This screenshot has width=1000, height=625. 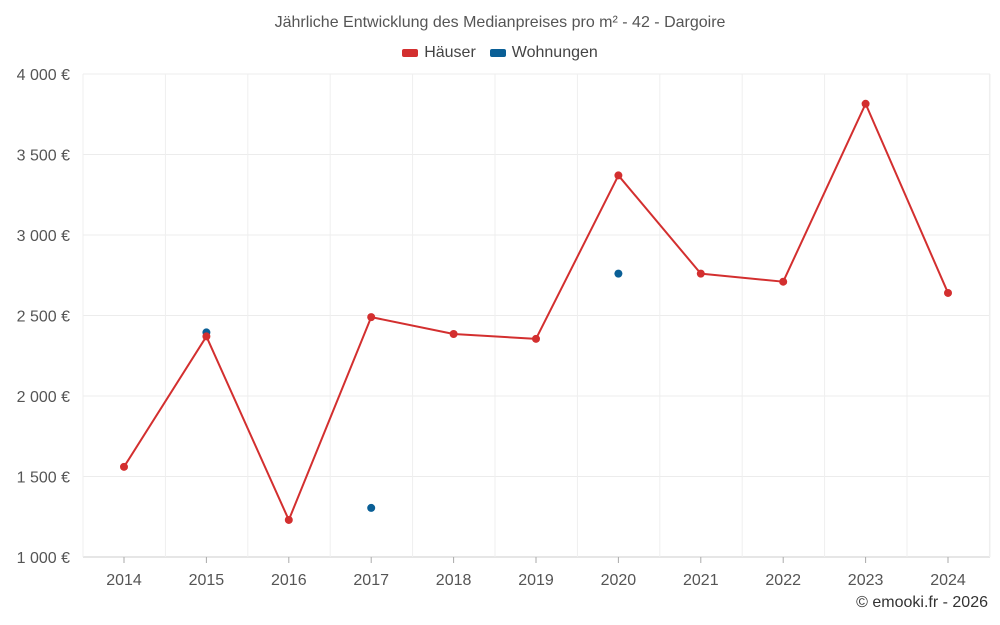 I want to click on x-tick-label: 2015, so click(x=207, y=580).